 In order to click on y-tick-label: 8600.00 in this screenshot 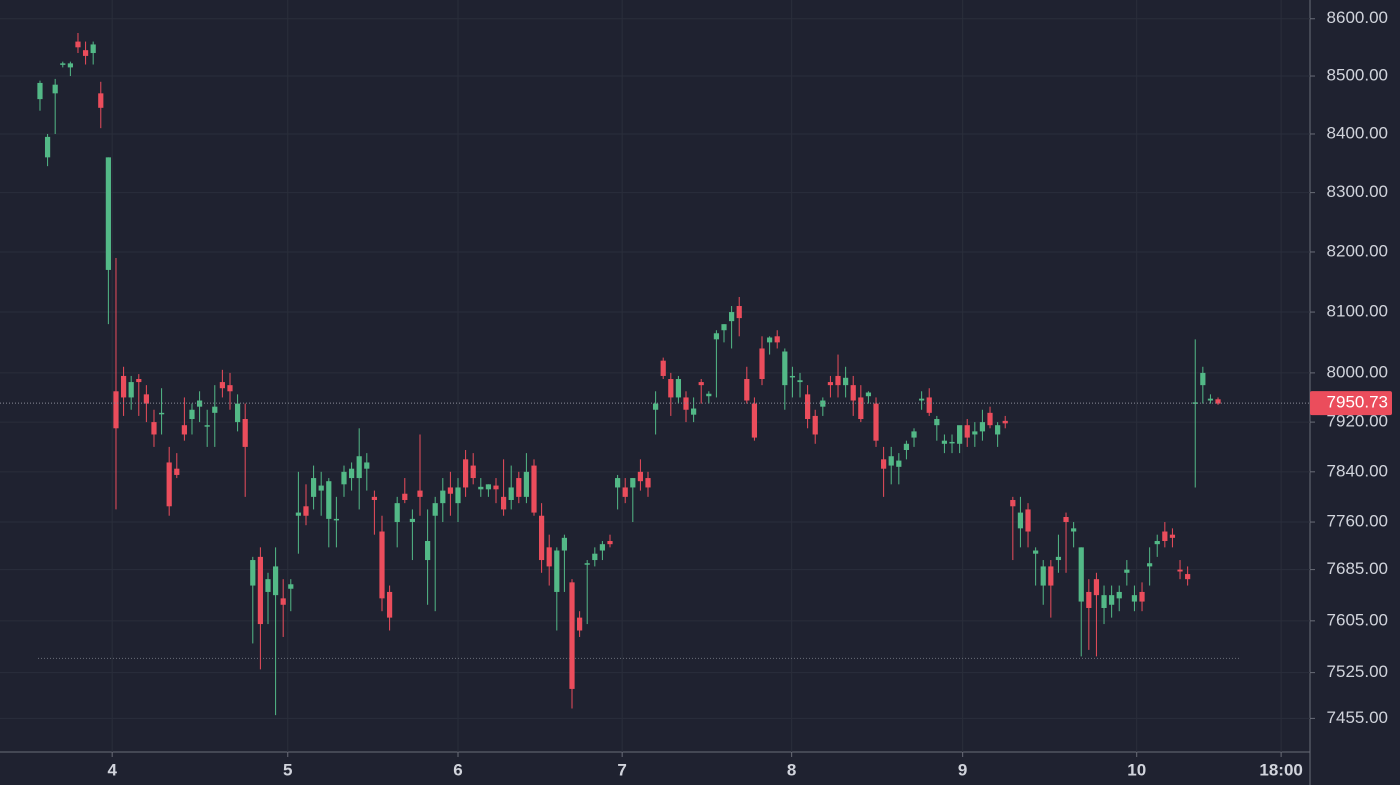, I will do `click(1357, 17)`.